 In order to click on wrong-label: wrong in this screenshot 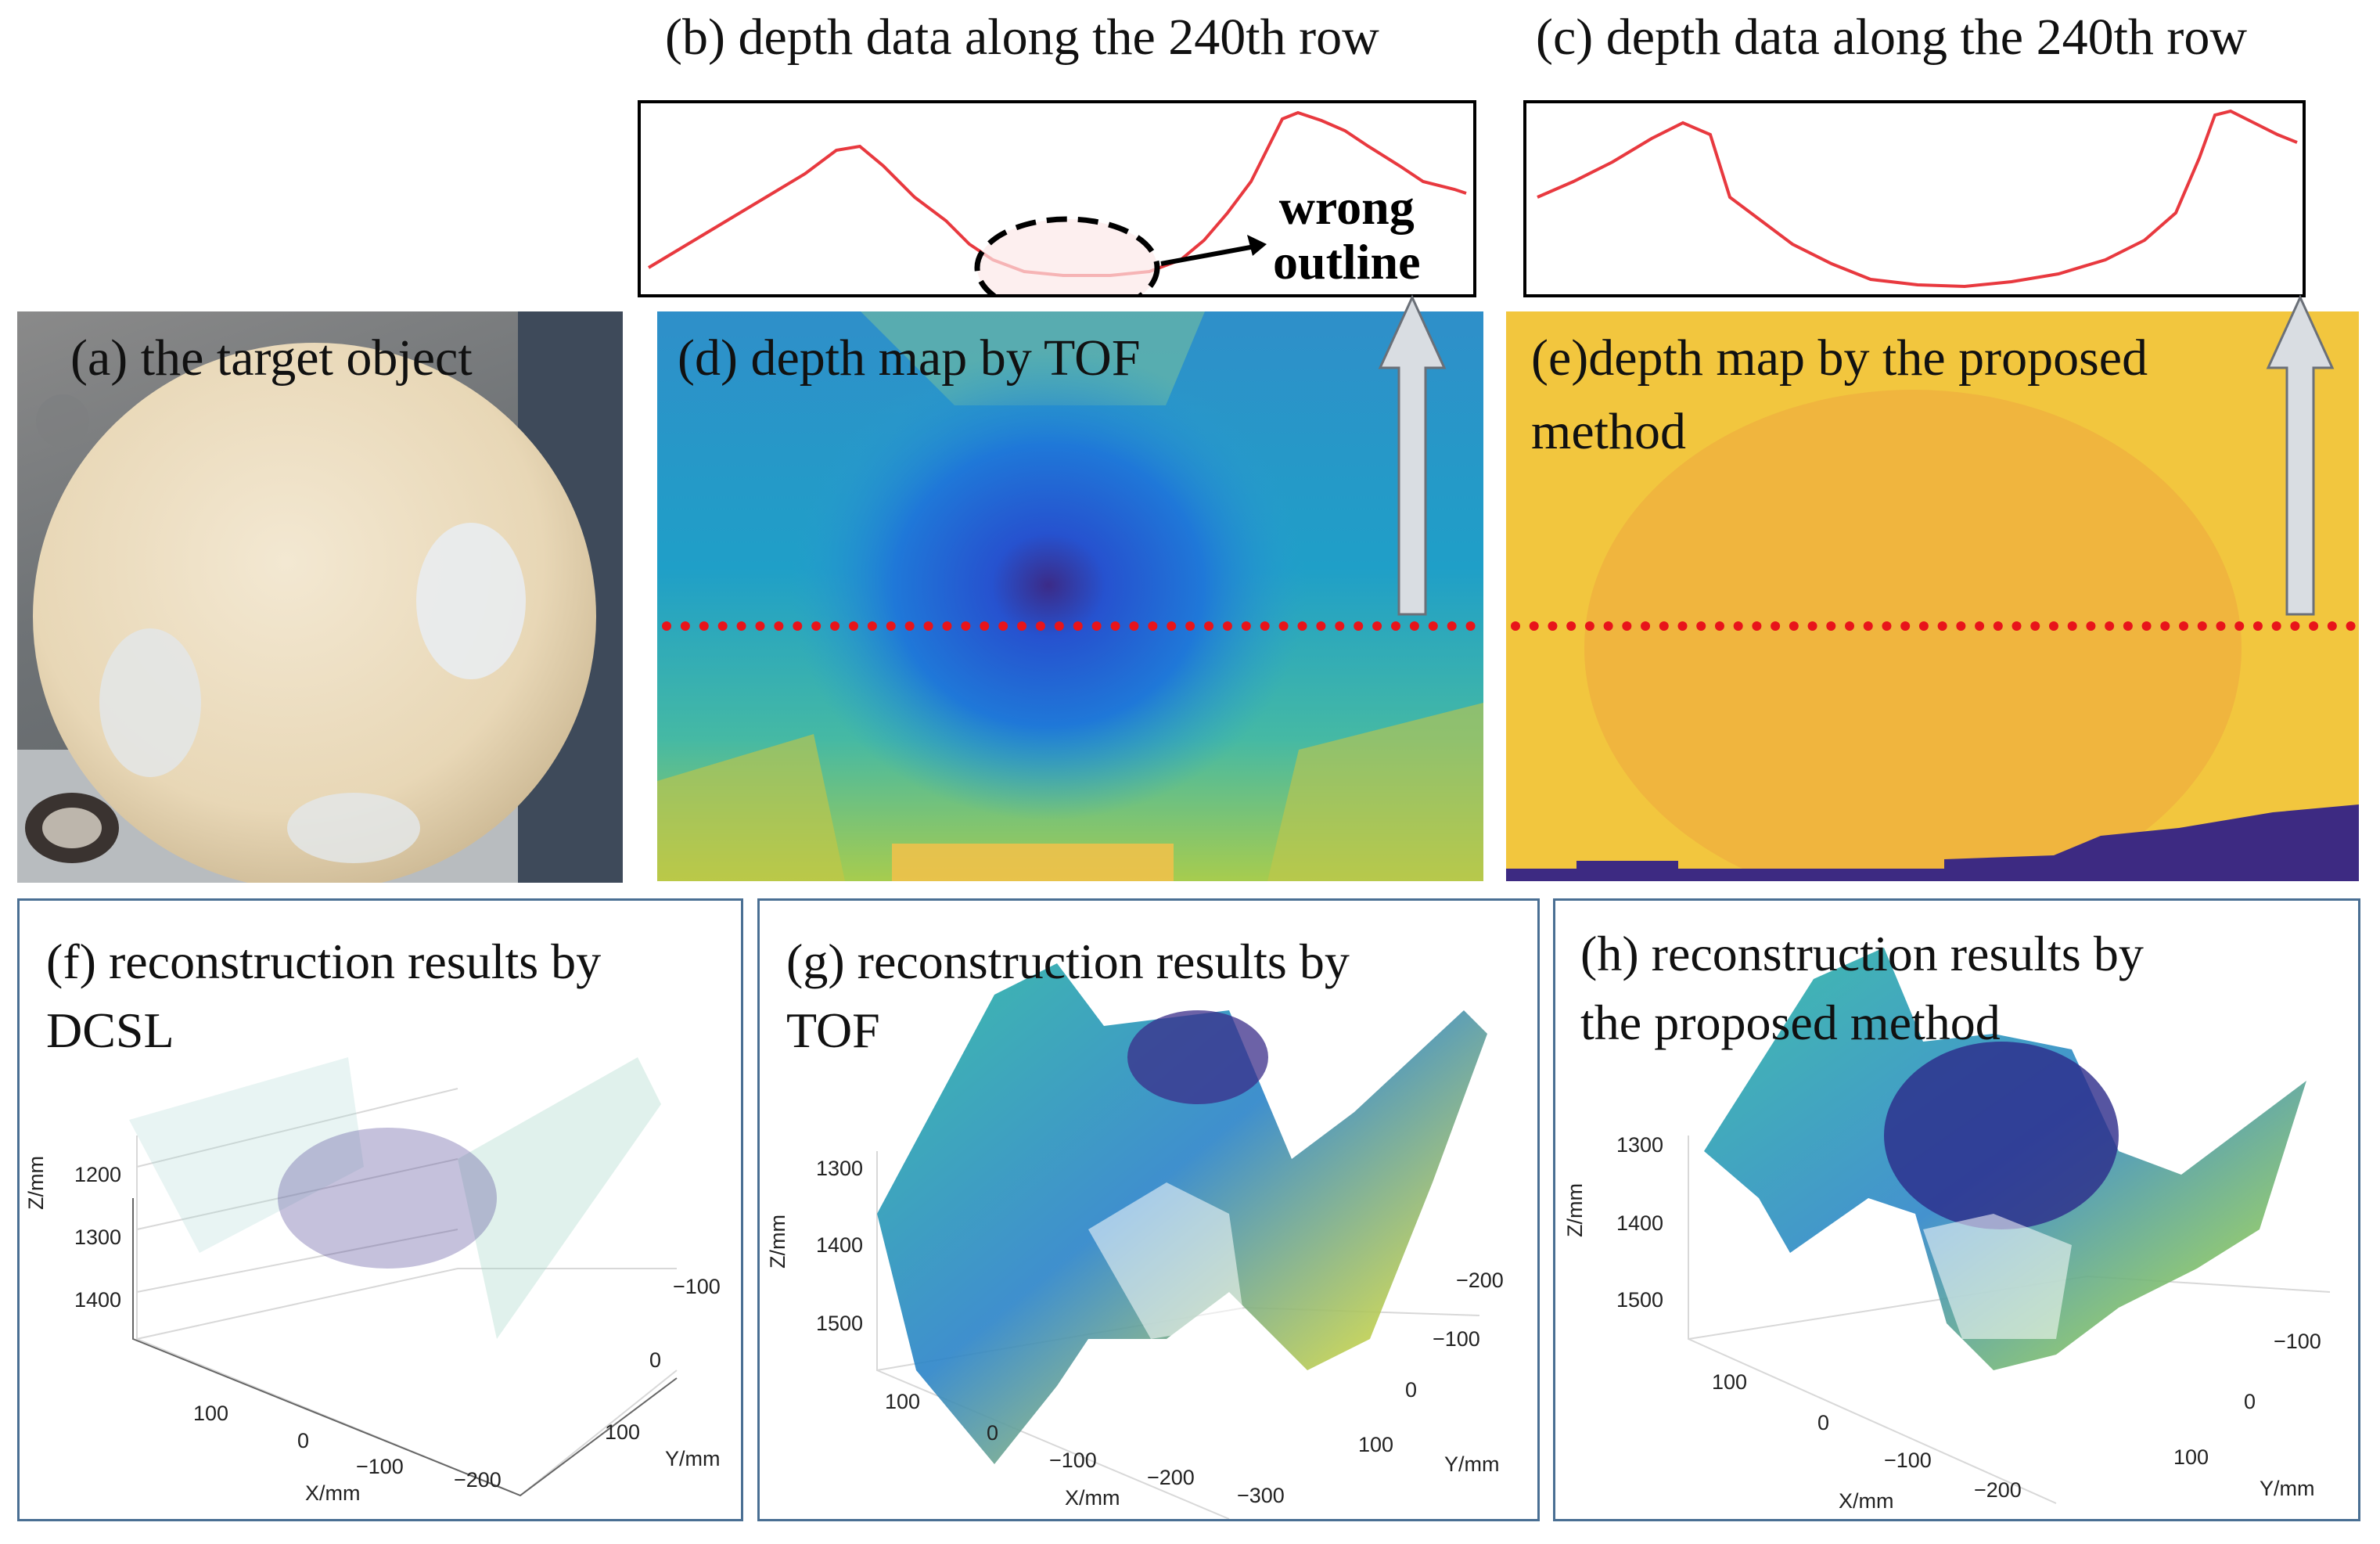, I will do `click(1346, 207)`.